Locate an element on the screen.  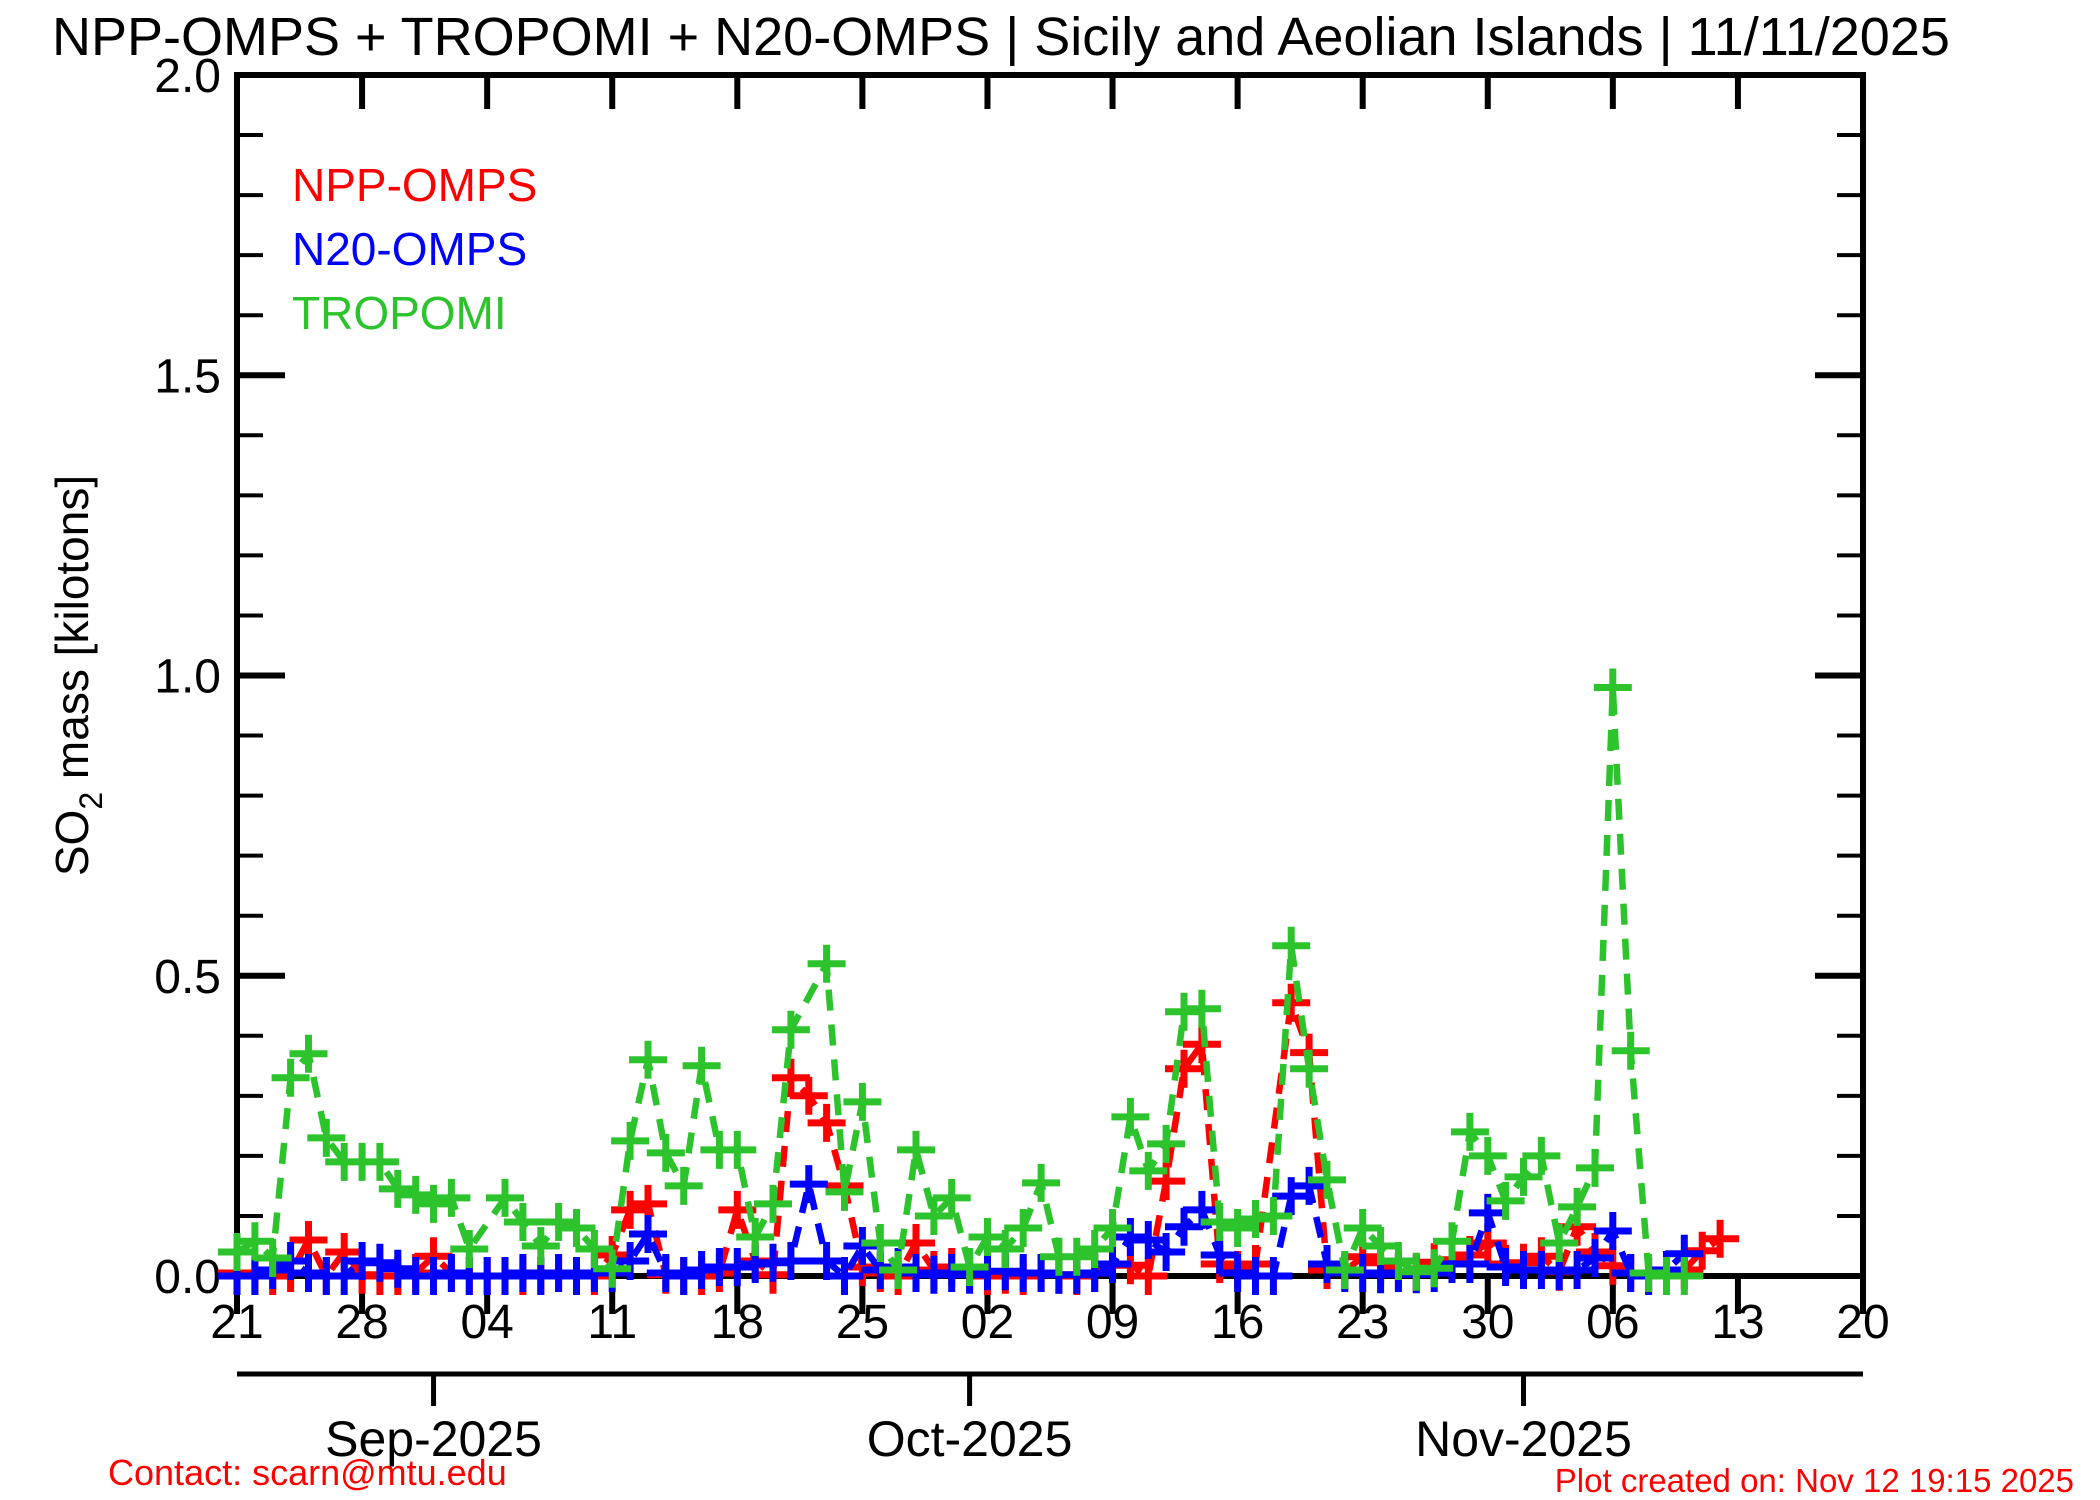
x-tick-label: 13 is located at coordinates (1737, 1322).